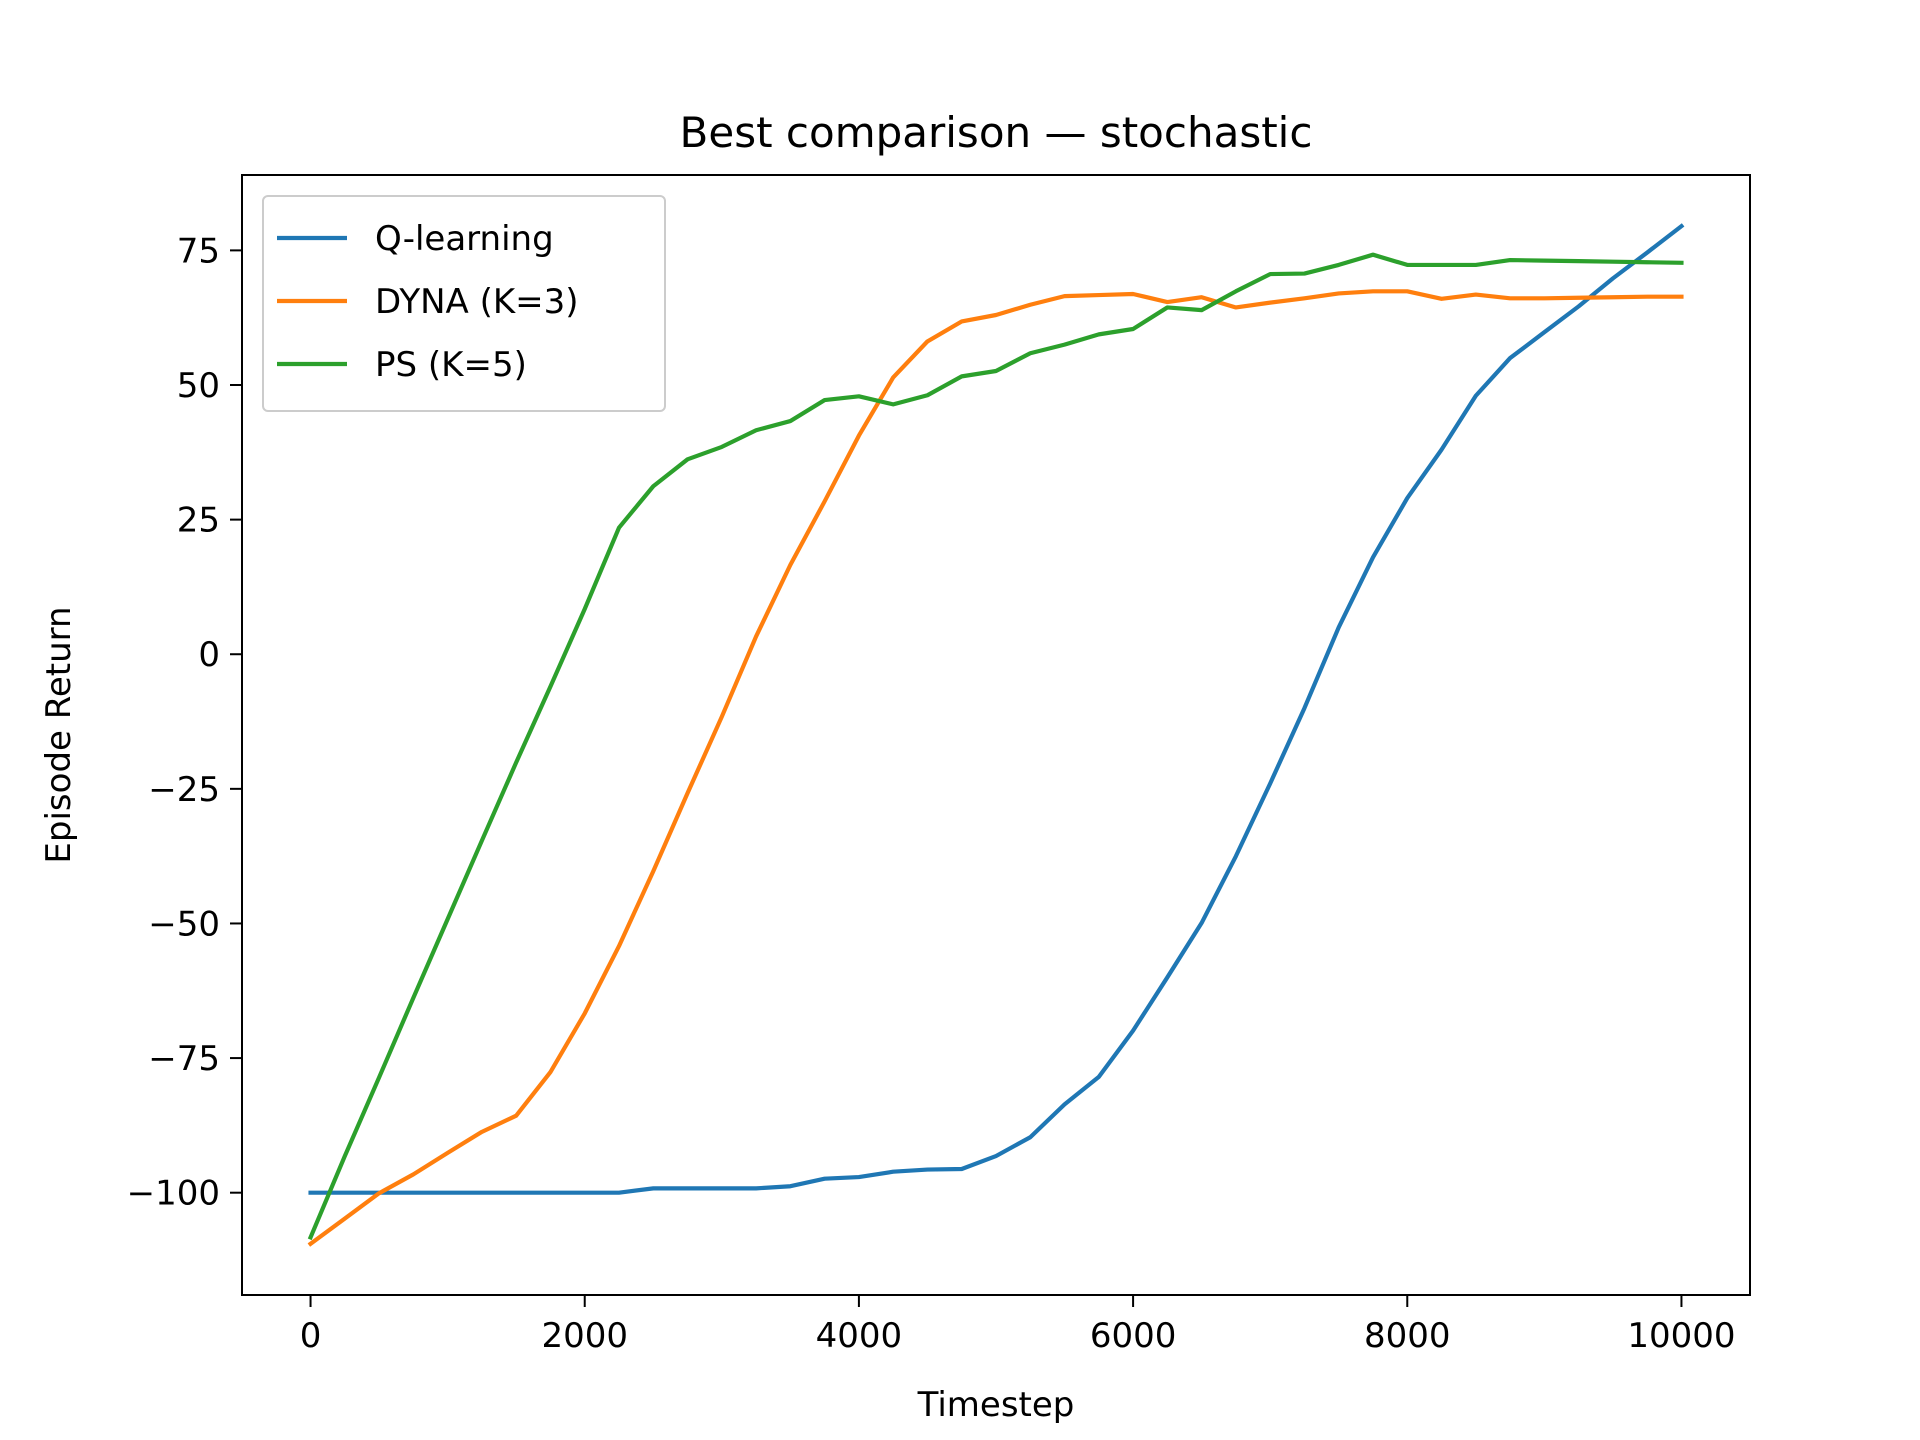 This screenshot has height=1440, width=1920. Describe the element at coordinates (198, 251) in the screenshot. I see `y-tick-label: 75` at that location.